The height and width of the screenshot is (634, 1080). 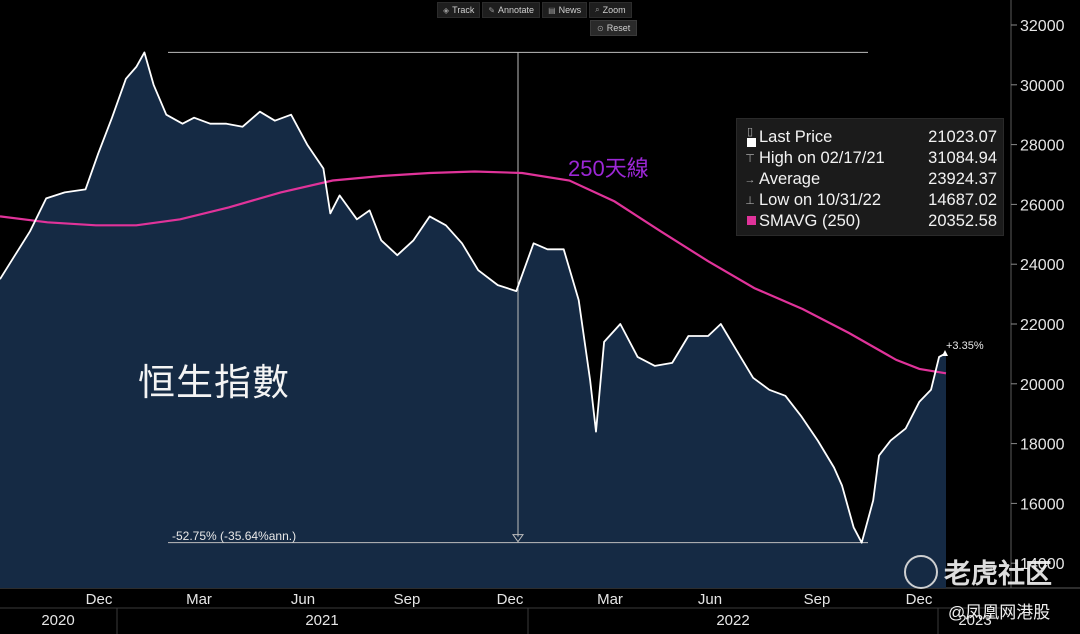 What do you see at coordinates (234, 536) in the screenshot?
I see `drawdown-annotation: -52.75% (-35.64%ann.)` at bounding box center [234, 536].